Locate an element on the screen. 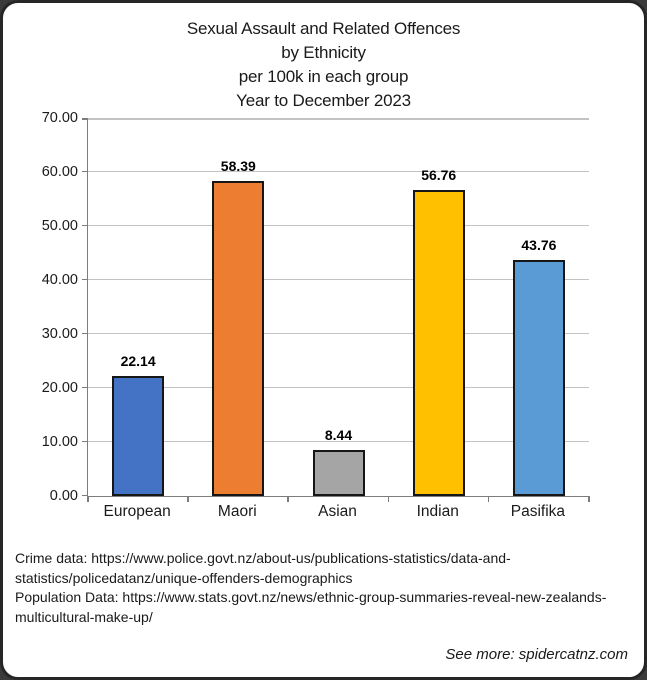 This screenshot has height=680, width=647. see-more-note: See more: spidercatnz.com is located at coordinates (536, 654).